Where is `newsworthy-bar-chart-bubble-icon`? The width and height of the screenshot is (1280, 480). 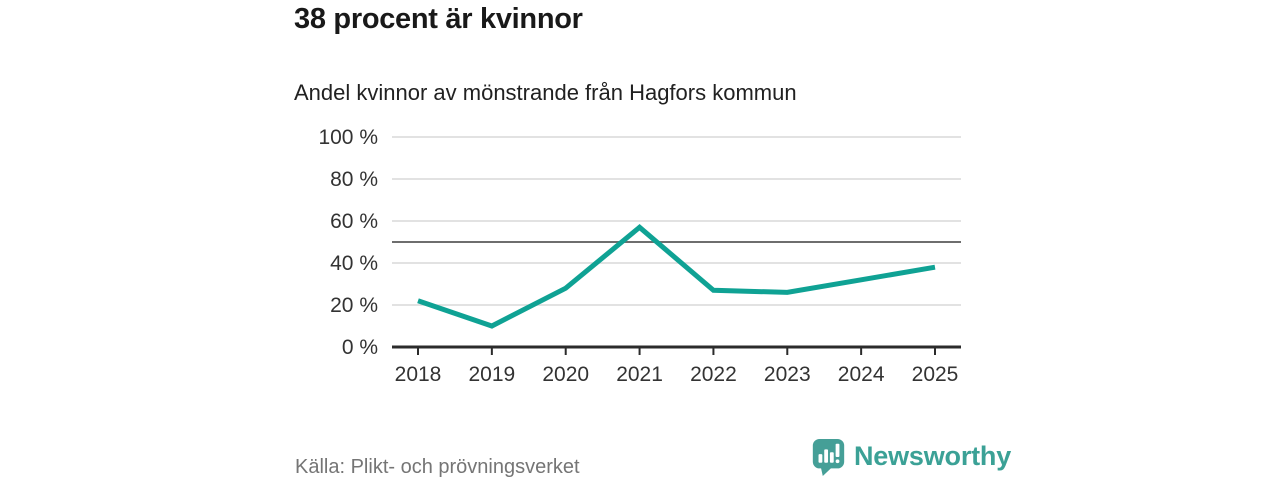
newsworthy-bar-chart-bubble-icon is located at coordinates (828, 457).